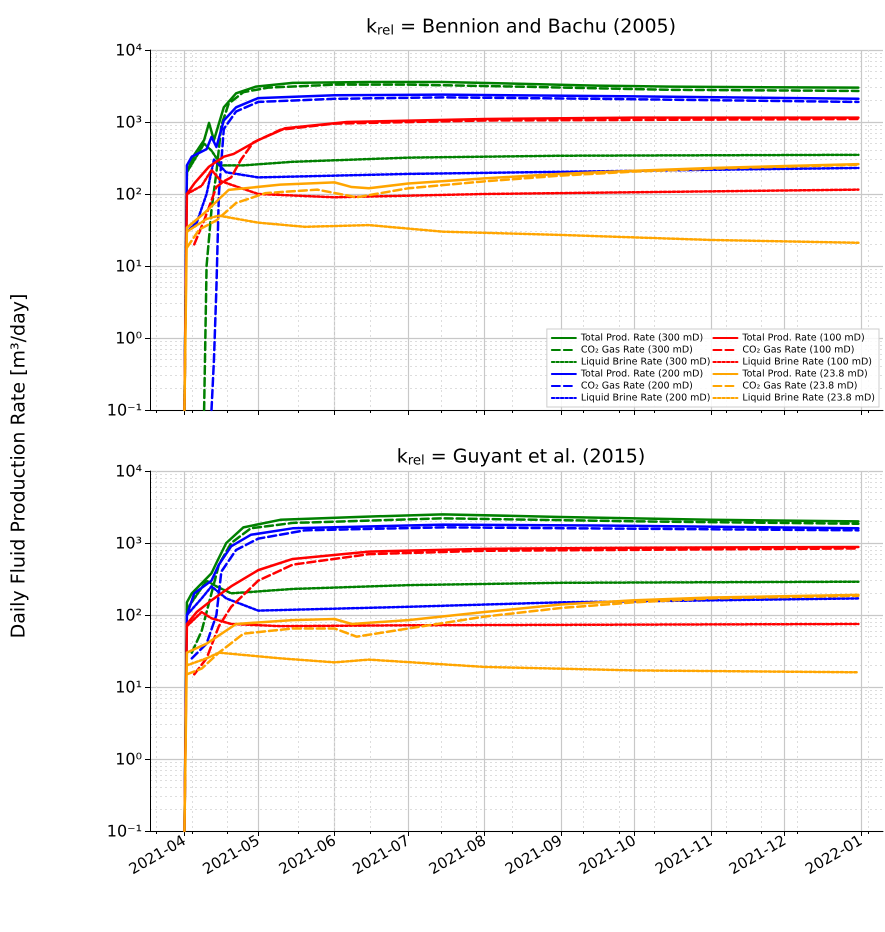 This screenshot has height=932, width=885. Describe the element at coordinates (798, 350) in the screenshot. I see `legend-label: CO₂ Gas Rate (100 mD)` at that location.